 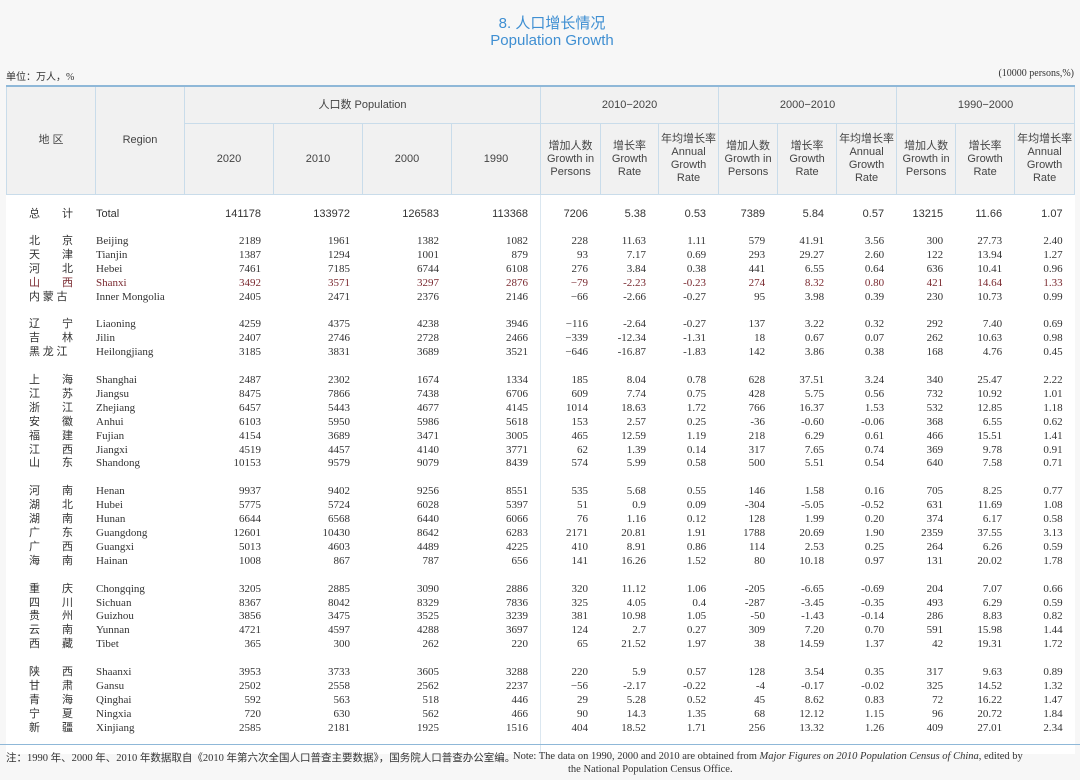 What do you see at coordinates (318, 450) in the screenshot?
I see `value-cell: 4457` at bounding box center [318, 450].